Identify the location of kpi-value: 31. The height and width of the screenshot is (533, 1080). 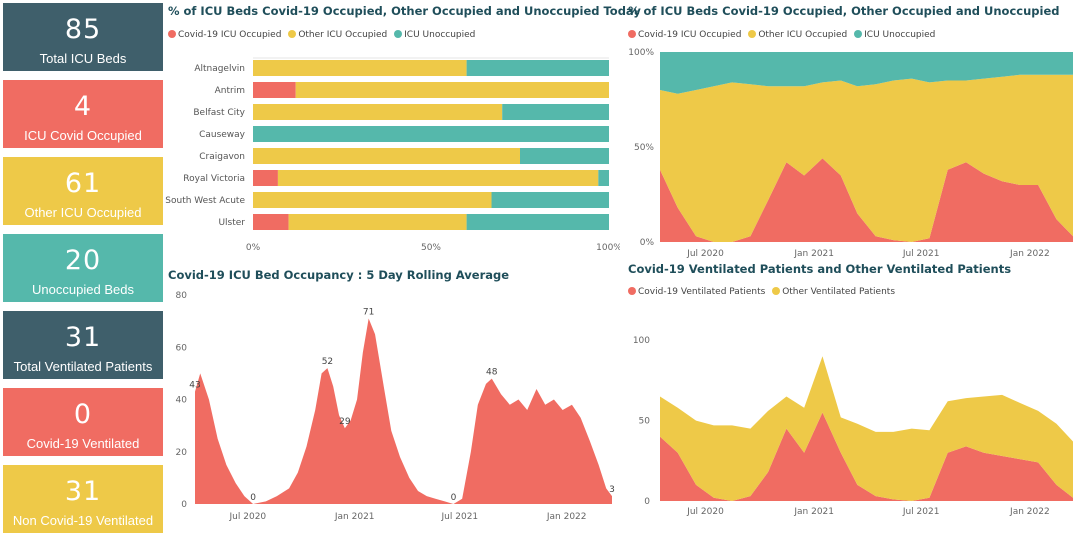
(83, 491).